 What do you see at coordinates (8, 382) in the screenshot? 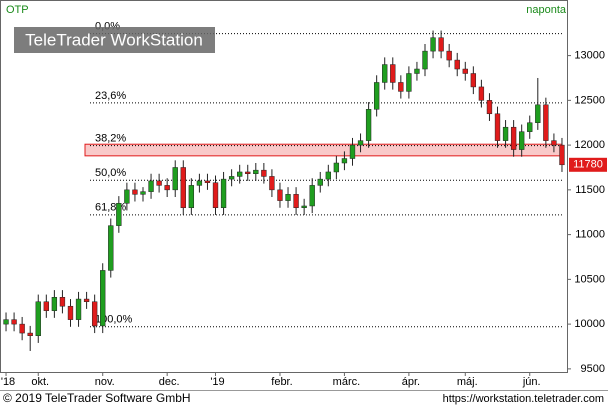
I see `x-tick-label: '18` at bounding box center [8, 382].